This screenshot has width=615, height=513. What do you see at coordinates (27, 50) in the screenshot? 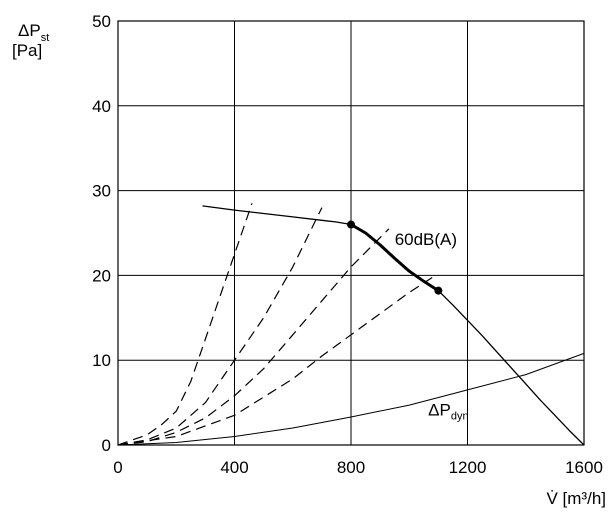
I see `y-axis-unit: [Pa]` at bounding box center [27, 50].